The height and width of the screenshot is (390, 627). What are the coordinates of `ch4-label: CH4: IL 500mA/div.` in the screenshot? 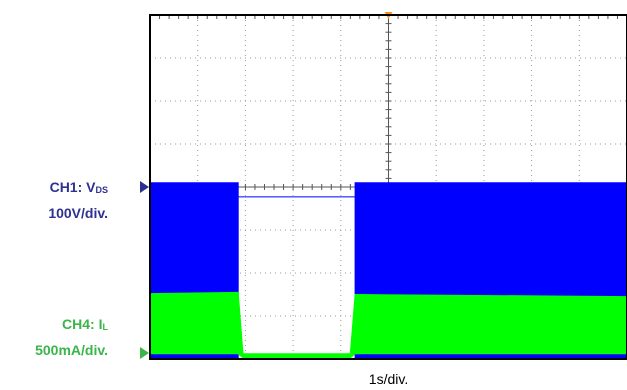 It's located at (54, 337).